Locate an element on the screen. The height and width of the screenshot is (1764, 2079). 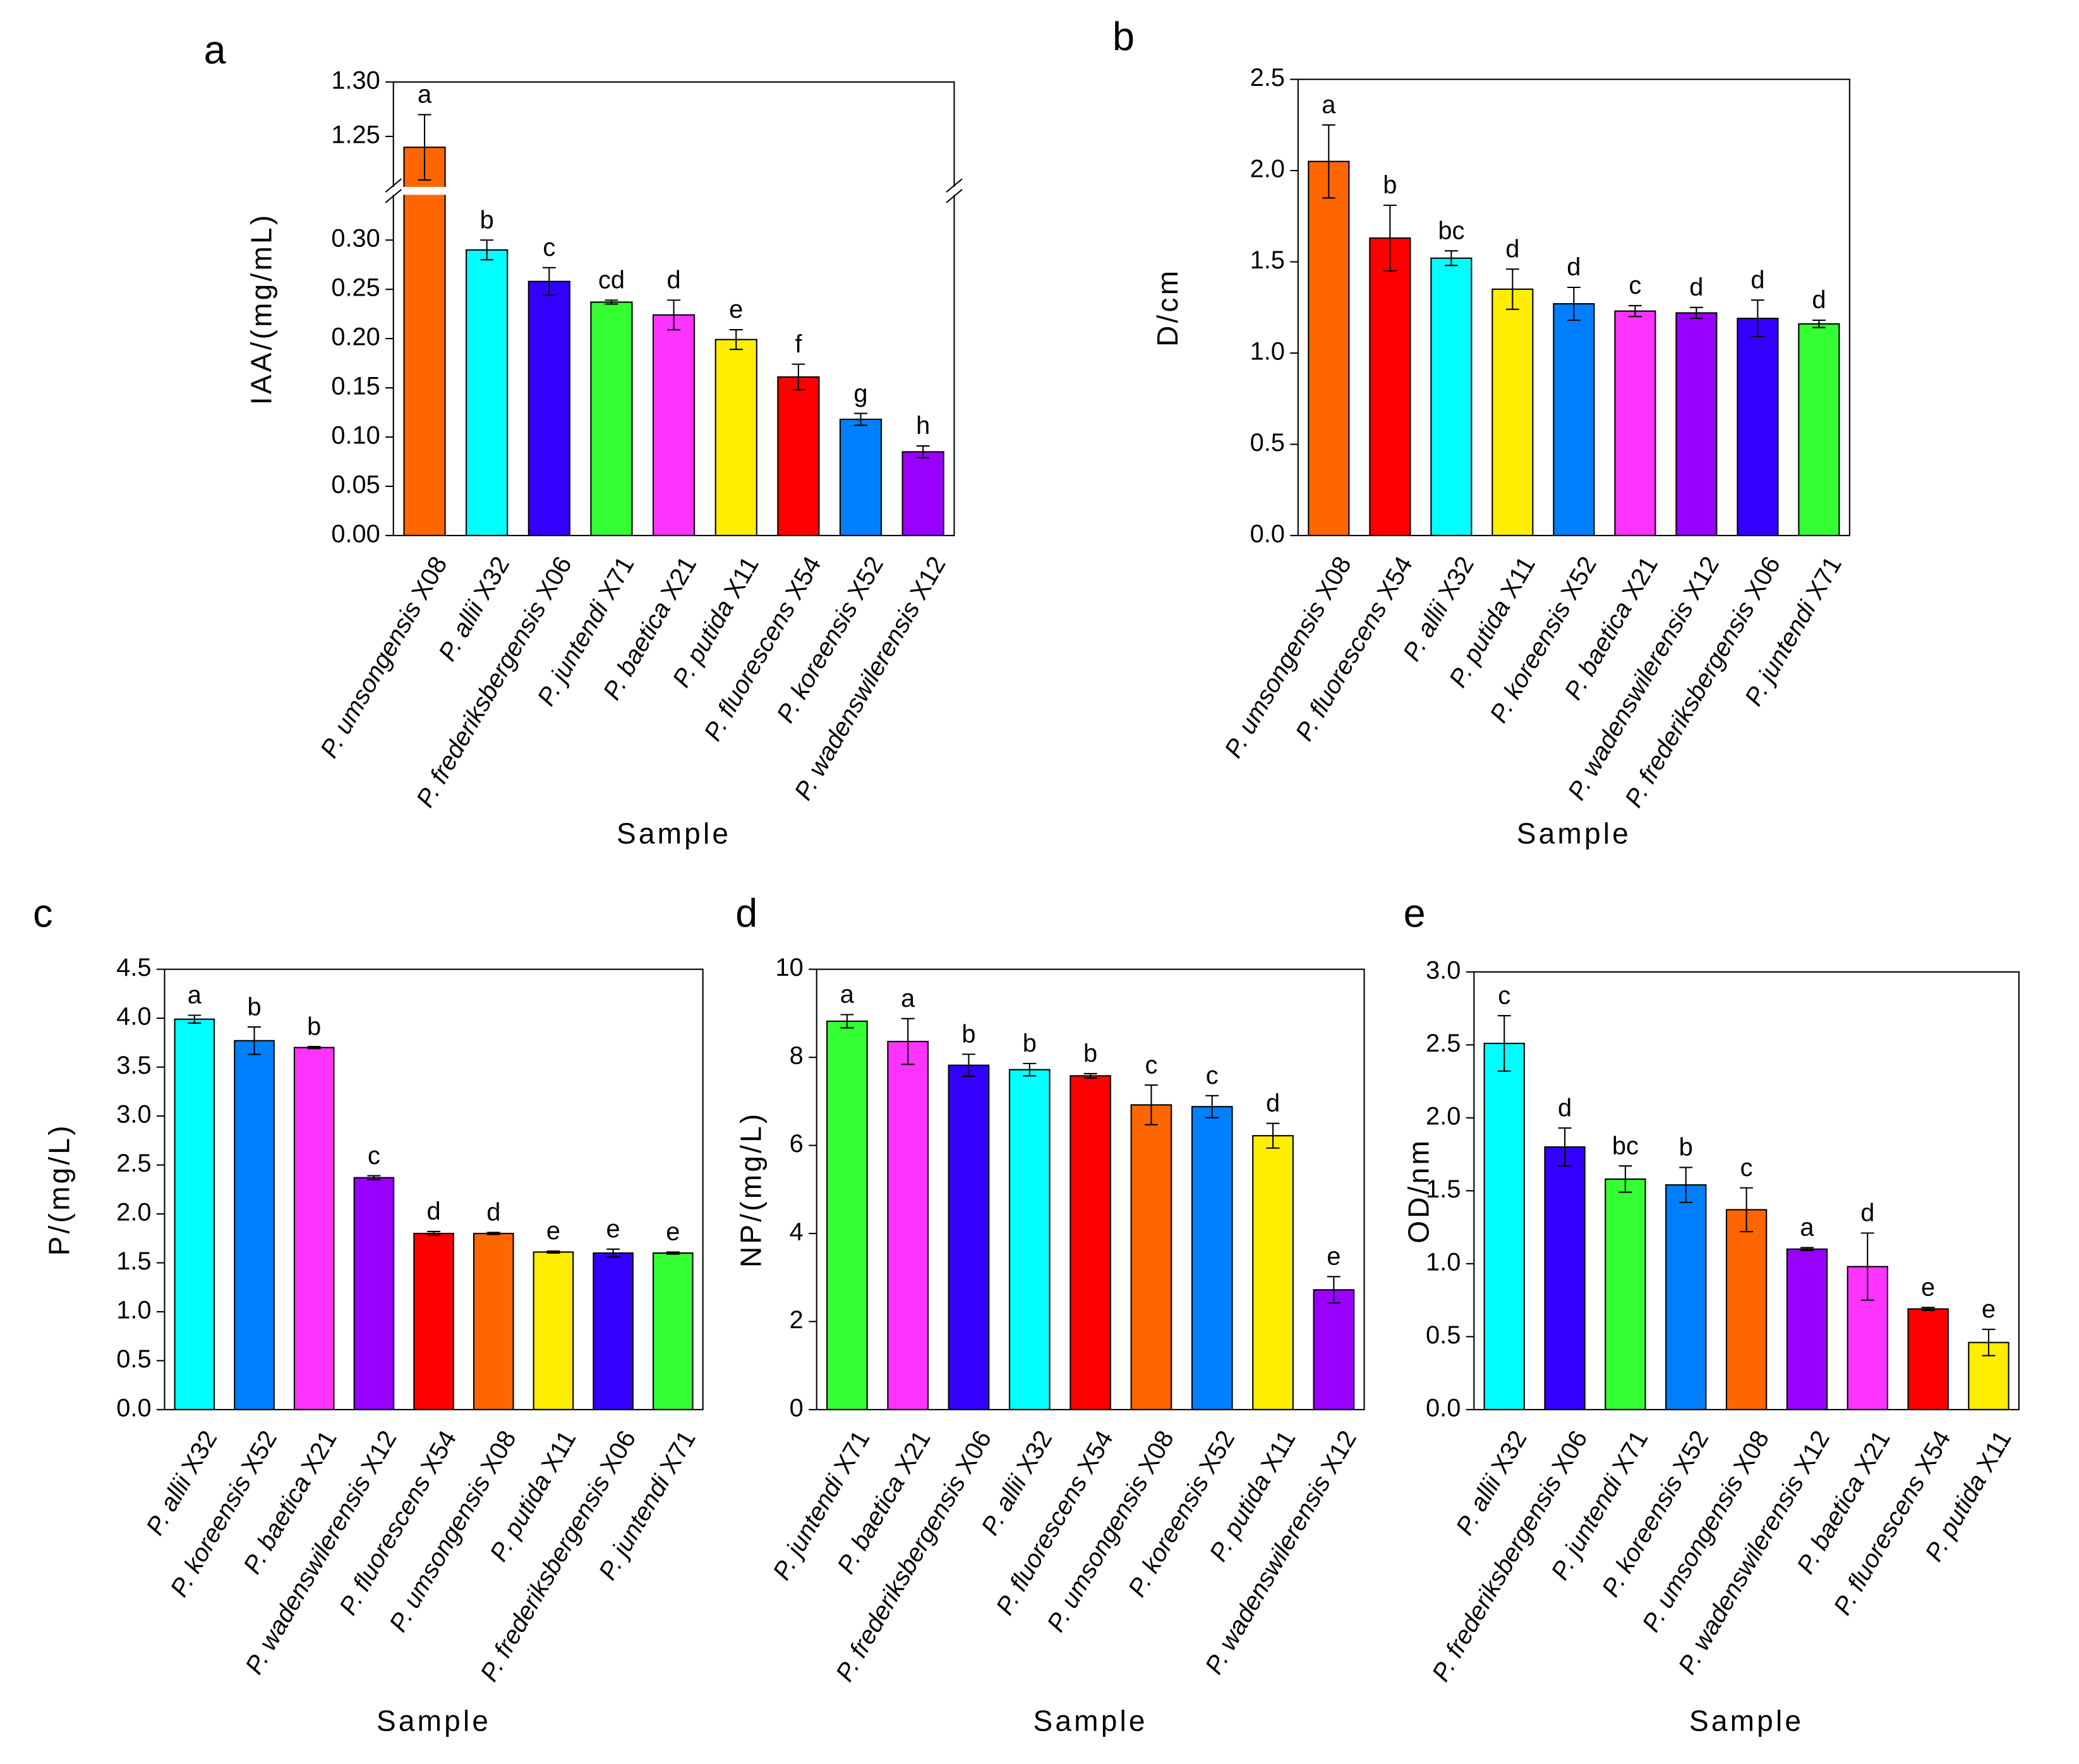
y-tick-label: 0.10 is located at coordinates (355, 436).